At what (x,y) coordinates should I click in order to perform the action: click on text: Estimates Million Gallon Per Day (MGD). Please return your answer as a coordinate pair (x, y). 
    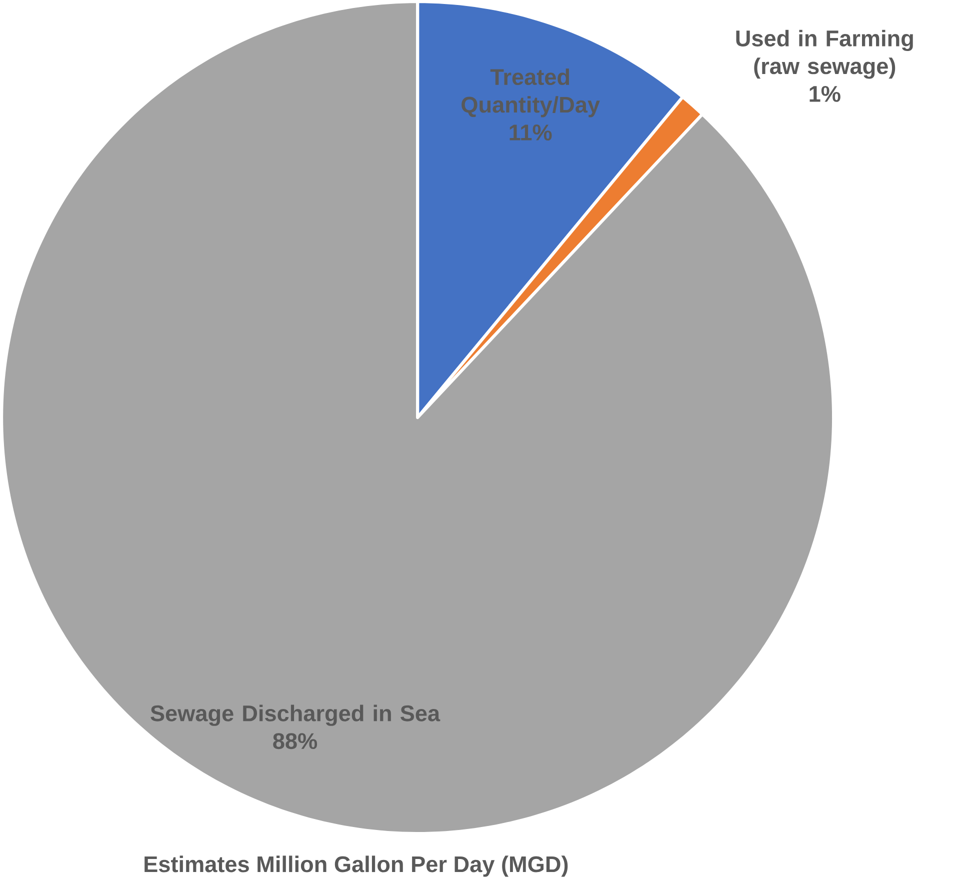
    Looking at the image, I should click on (356, 866).